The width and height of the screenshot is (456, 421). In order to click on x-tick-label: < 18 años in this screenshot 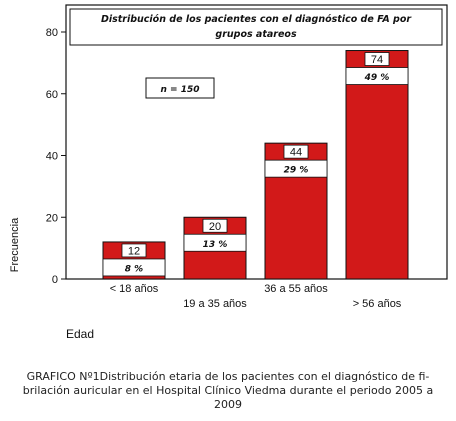, I will do `click(134, 289)`.